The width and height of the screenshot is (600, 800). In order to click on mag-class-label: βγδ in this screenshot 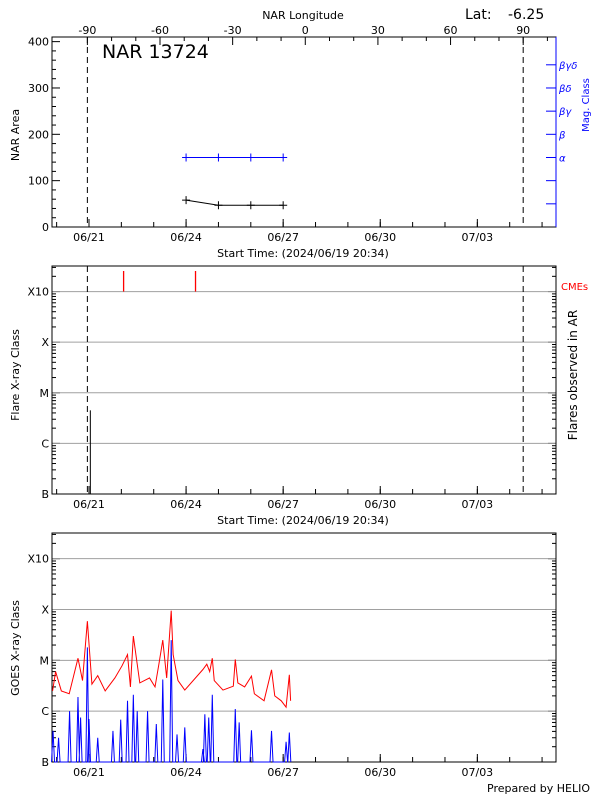, I will do `click(567, 66)`.